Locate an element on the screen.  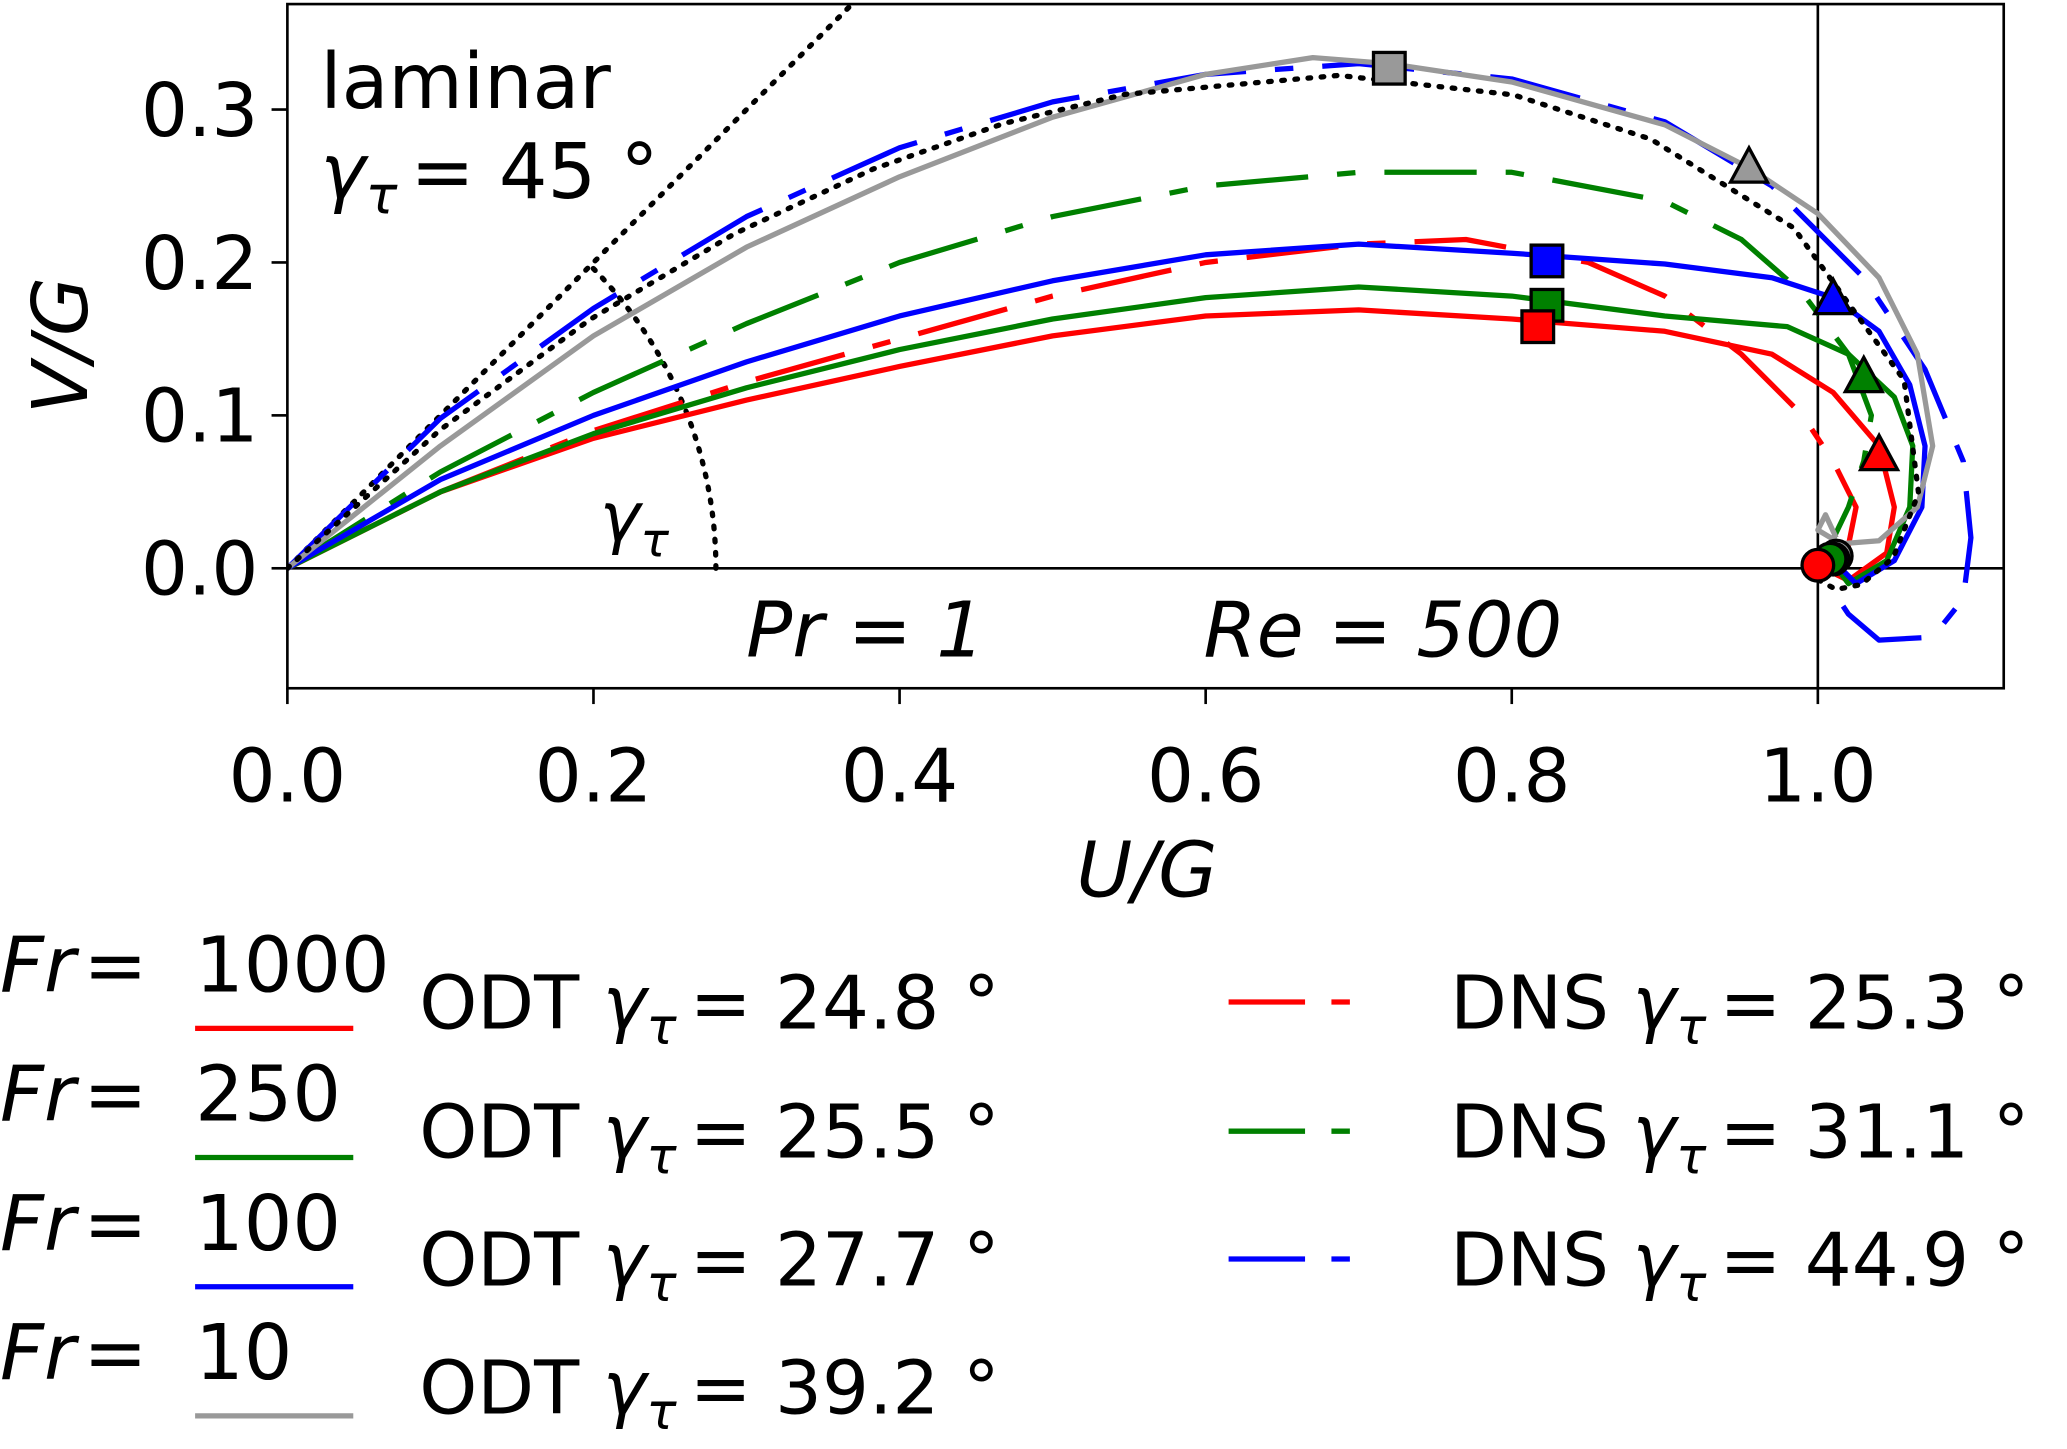
laminar-45deg-line is located at coordinates (571, 287).